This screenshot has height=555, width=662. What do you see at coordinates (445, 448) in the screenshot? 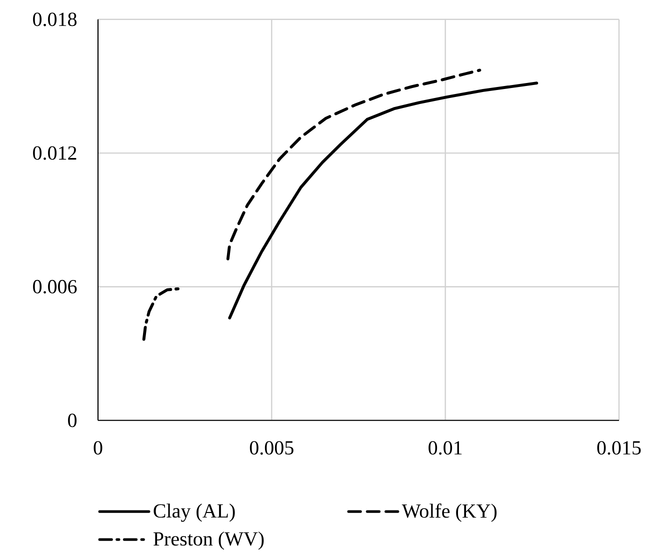
I see `x-tick-label: 0.01` at bounding box center [445, 448].